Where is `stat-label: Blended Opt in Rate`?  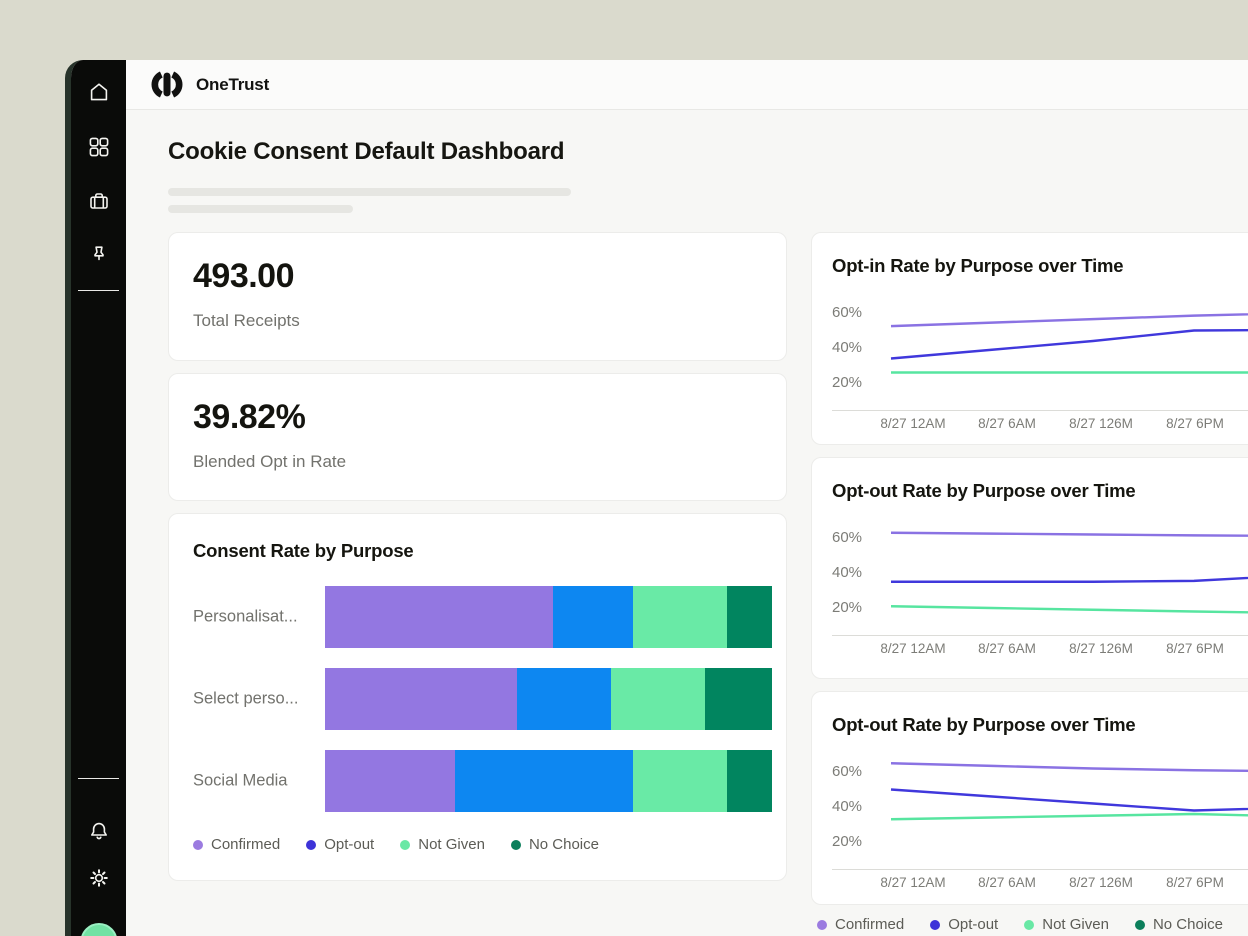 stat-label: Blended Opt in Rate is located at coordinates (270, 461).